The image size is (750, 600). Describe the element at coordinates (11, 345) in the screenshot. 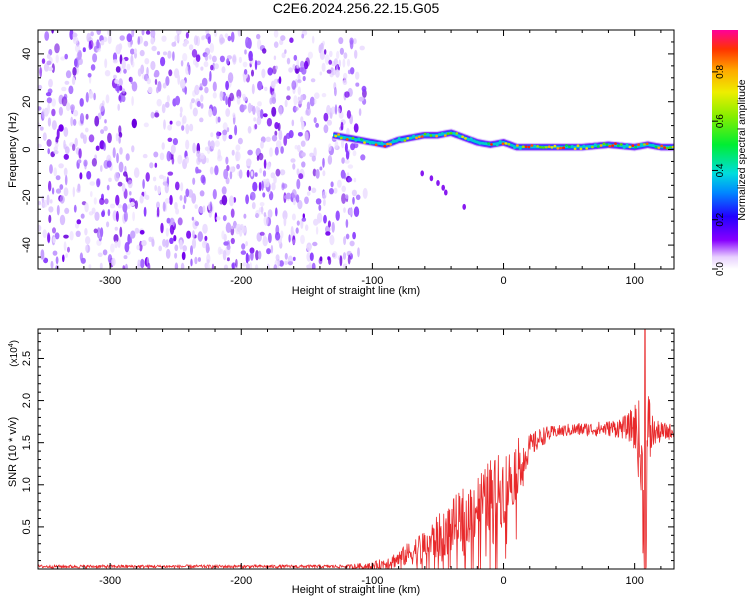

I see `snr-multiplier-exp: 4` at that location.